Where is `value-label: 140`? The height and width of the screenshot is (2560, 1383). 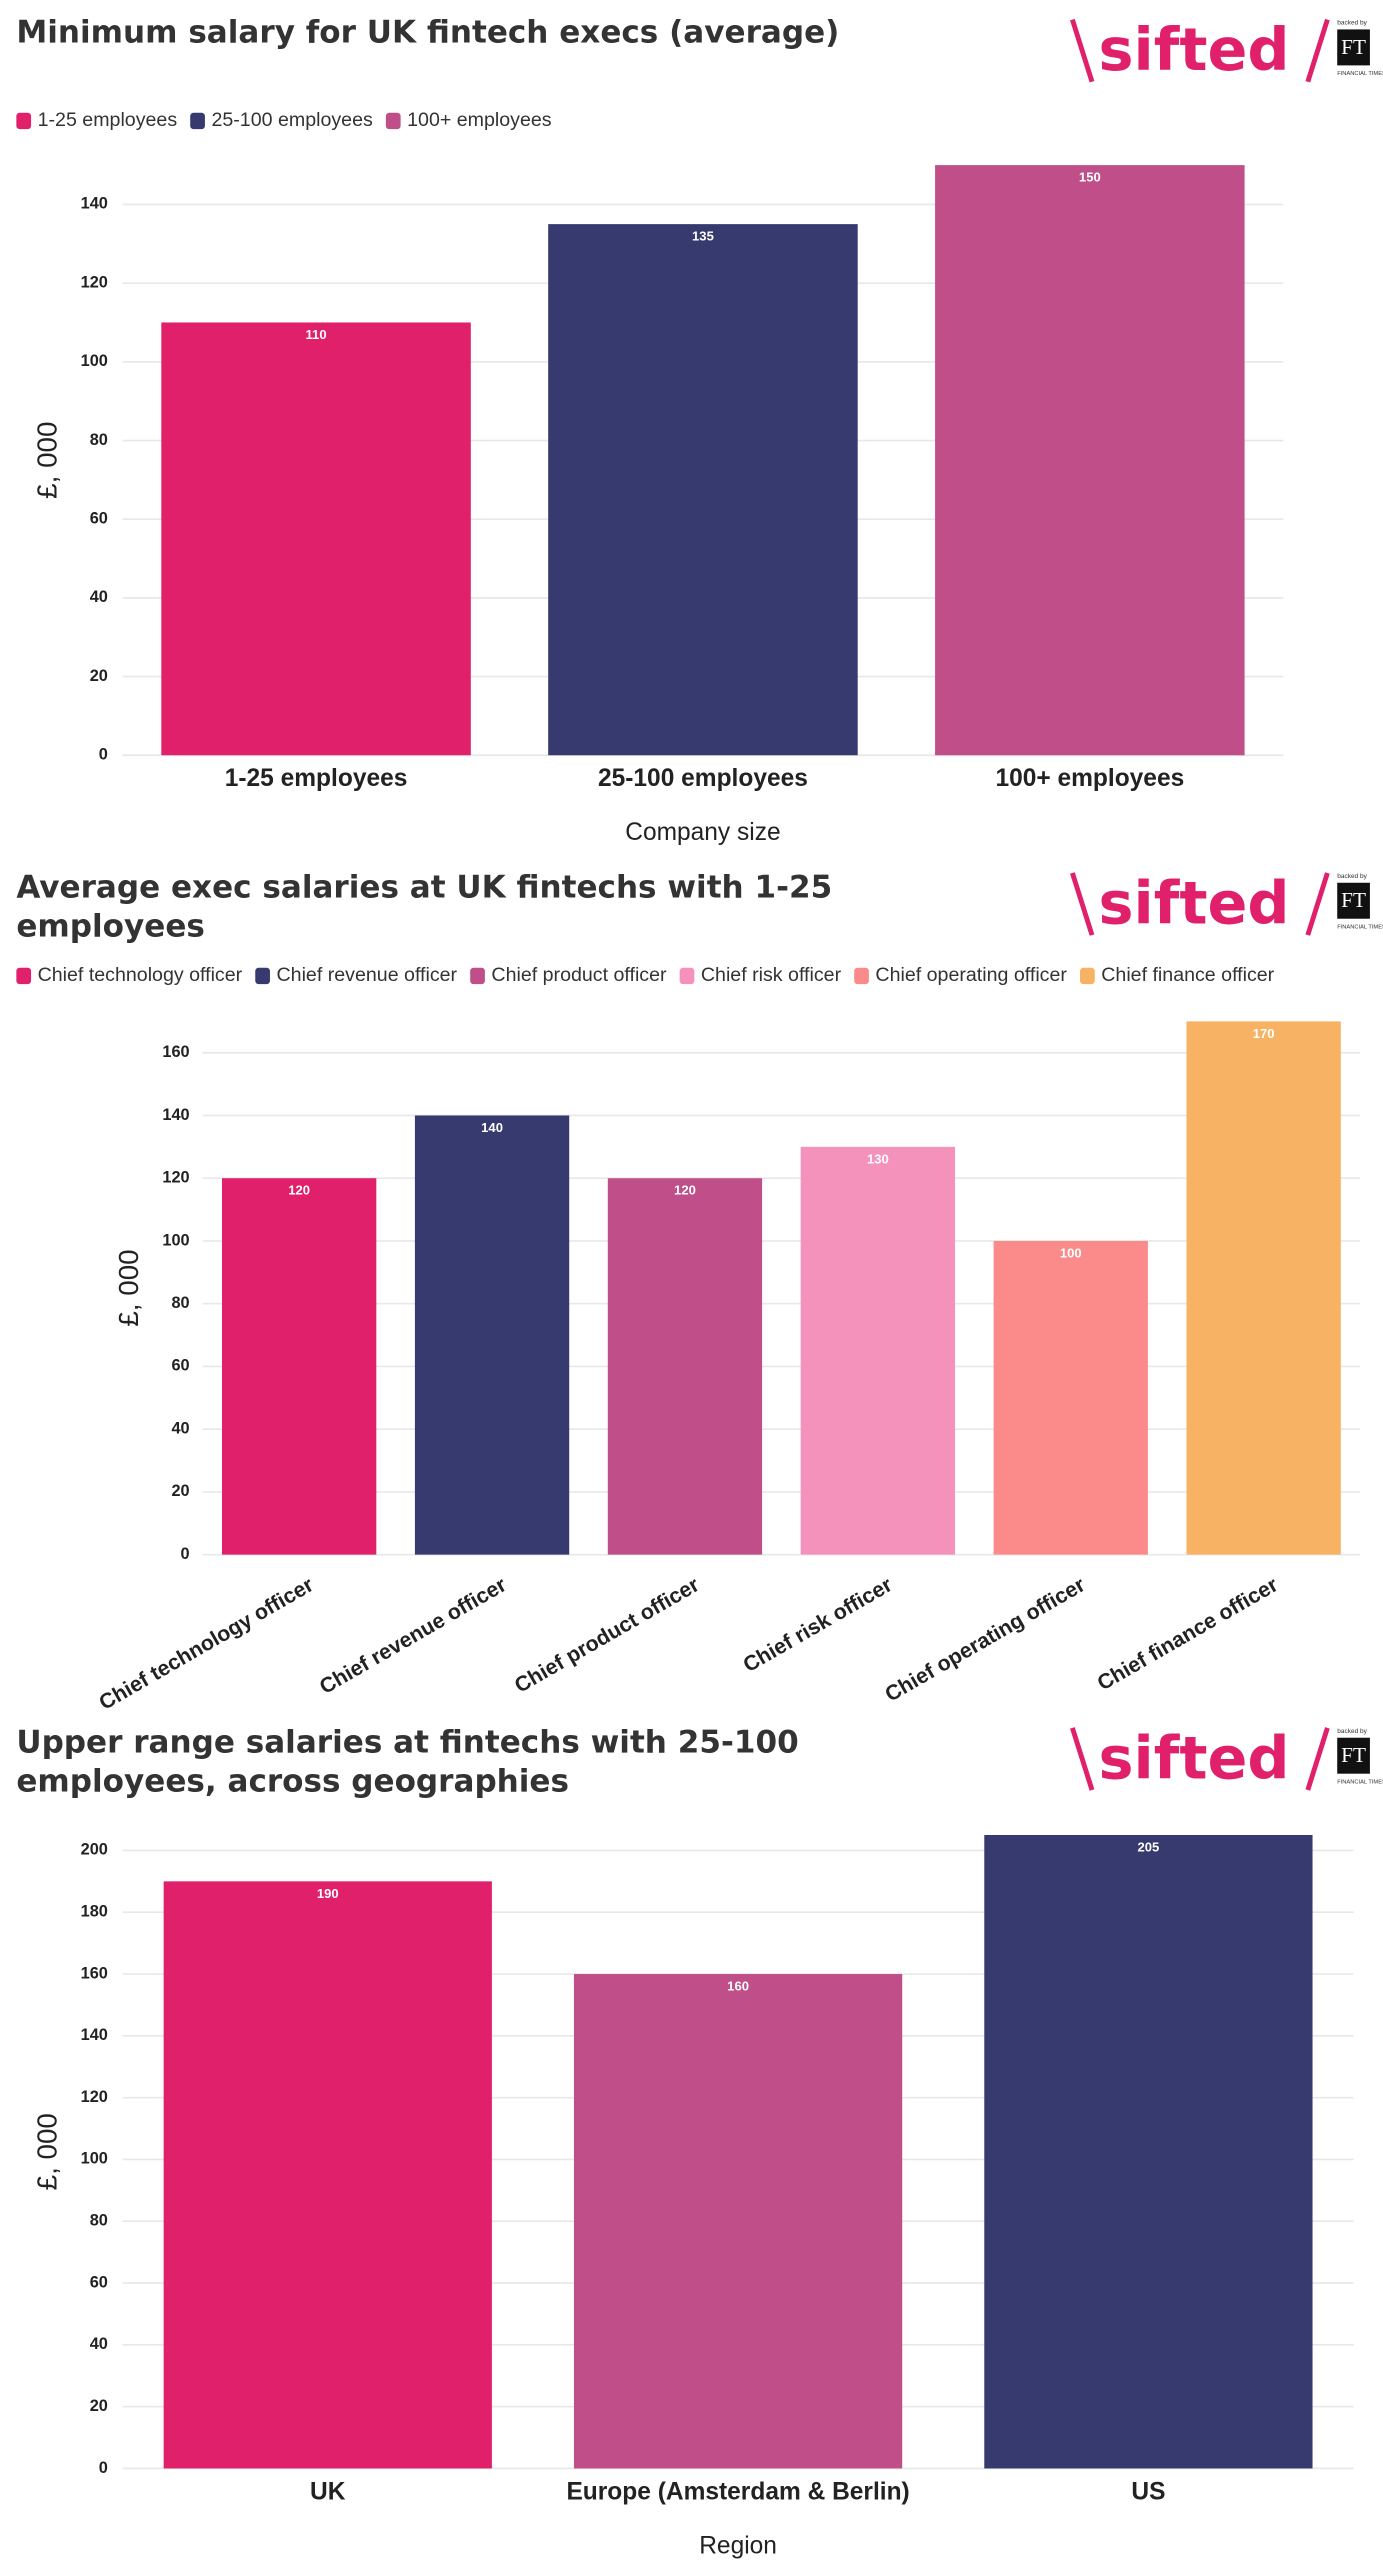
value-label: 140 is located at coordinates (492, 1127).